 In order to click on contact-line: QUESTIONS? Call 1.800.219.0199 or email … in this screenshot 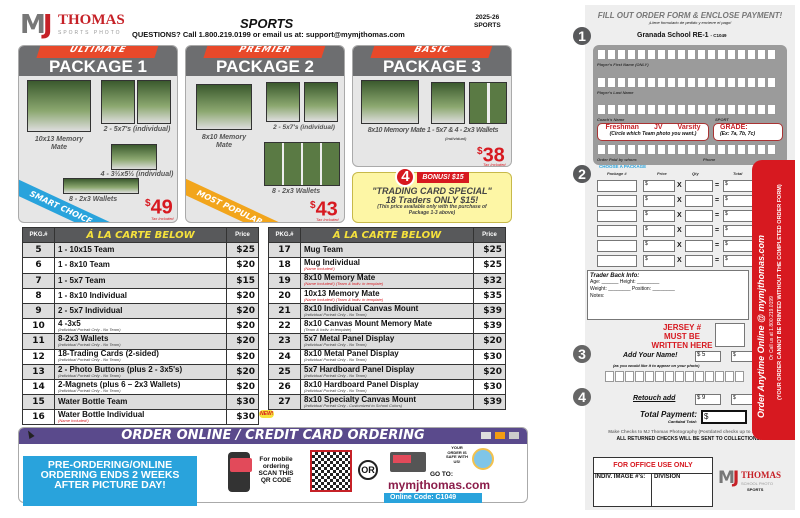, I will do `click(268, 34)`.